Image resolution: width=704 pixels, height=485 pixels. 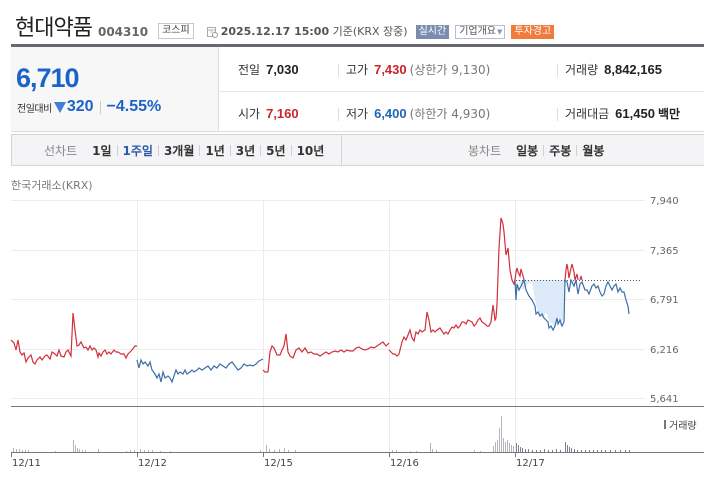 I want to click on volume-bars, so click(x=263, y=434).